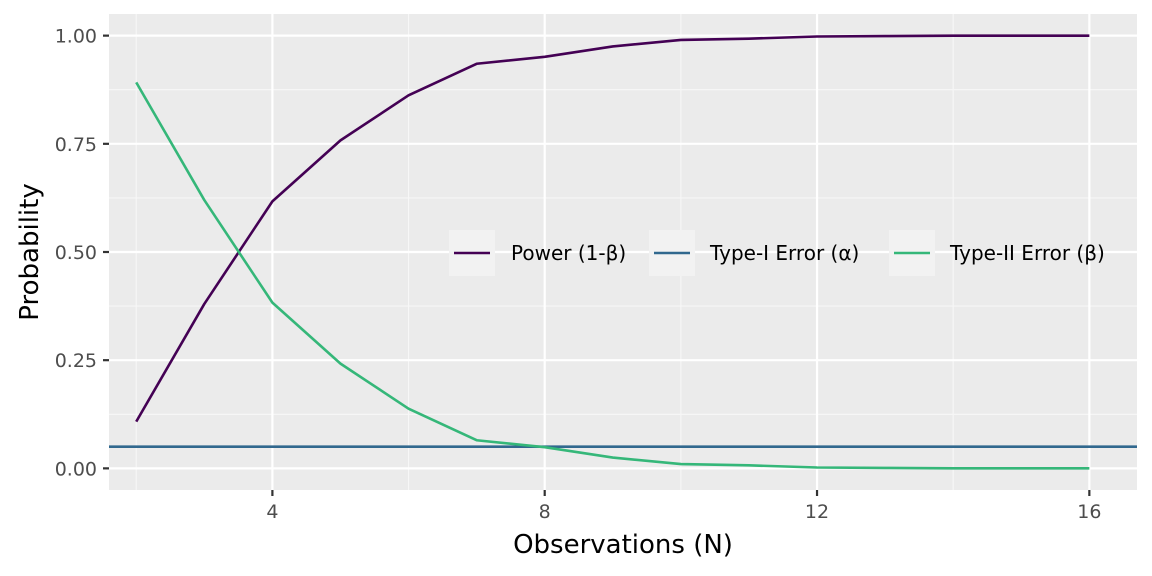 The width and height of the screenshot is (1152, 576). What do you see at coordinates (1089, 512) in the screenshot?
I see `x-tick-label: 16` at bounding box center [1089, 512].